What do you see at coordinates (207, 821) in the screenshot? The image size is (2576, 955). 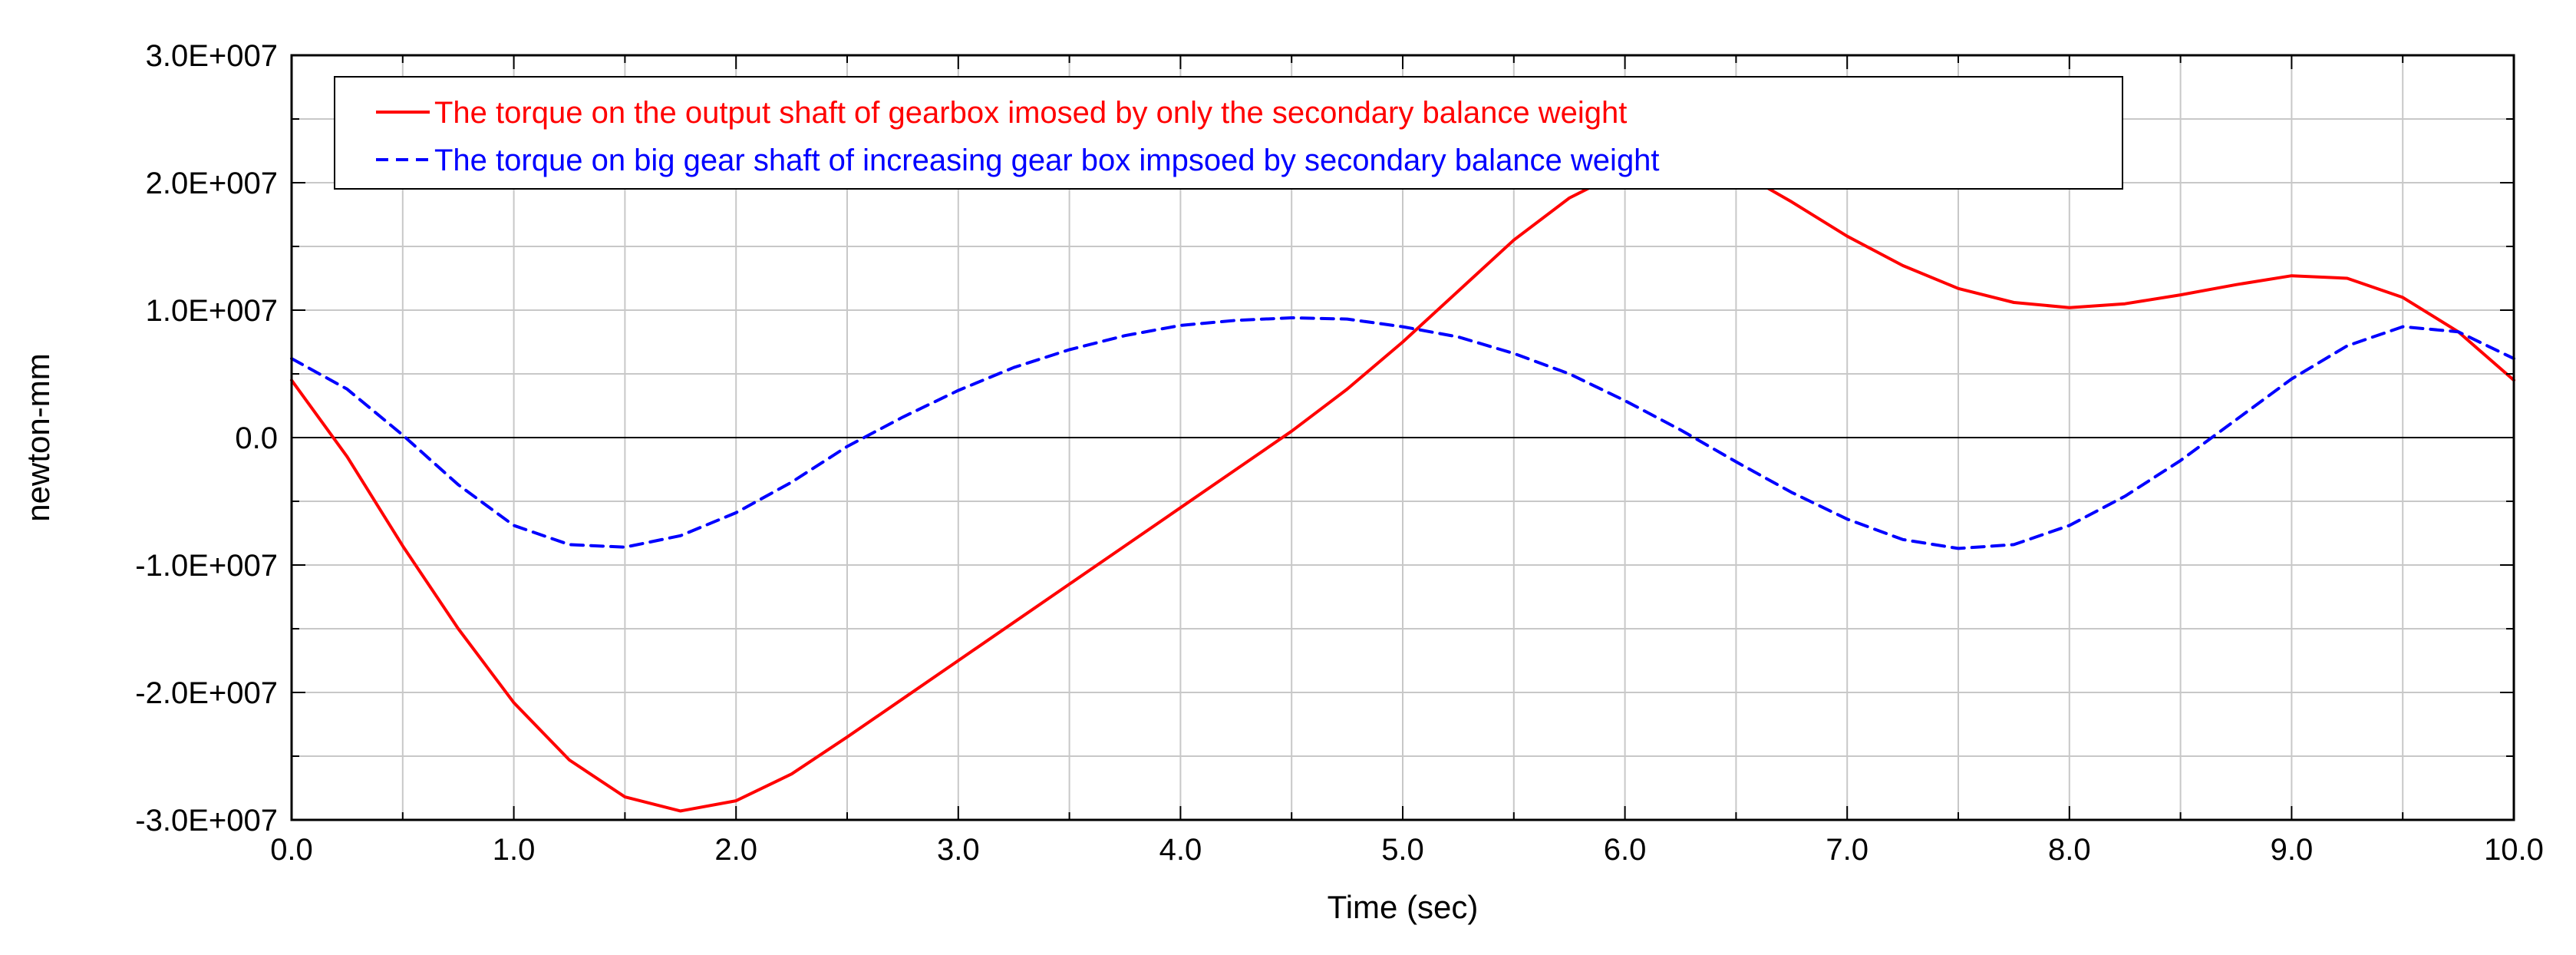 I see `y-tick-label: -3.0E+007` at bounding box center [207, 821].